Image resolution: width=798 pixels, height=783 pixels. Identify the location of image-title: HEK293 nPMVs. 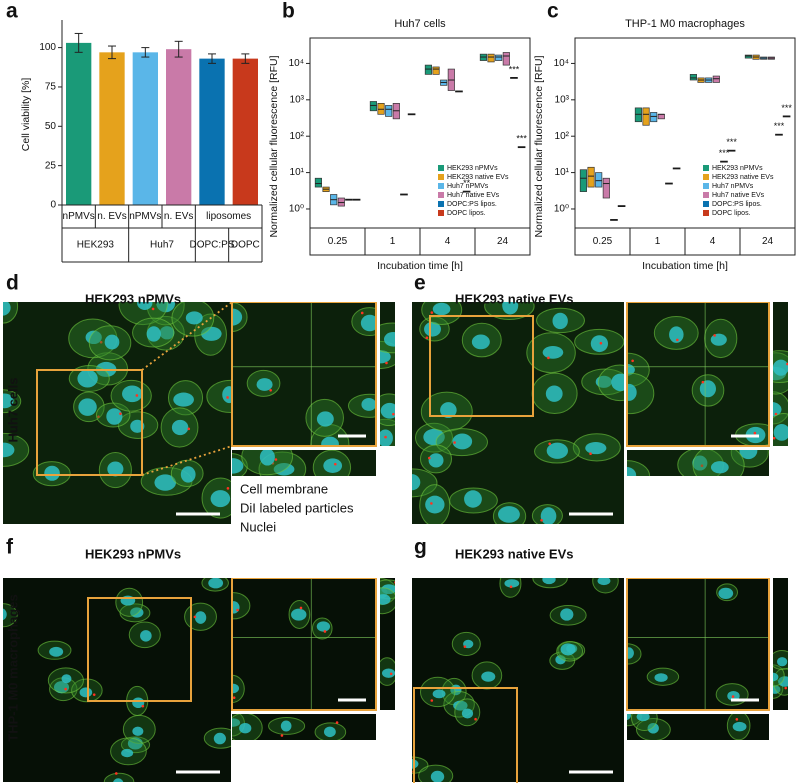
(133, 553).